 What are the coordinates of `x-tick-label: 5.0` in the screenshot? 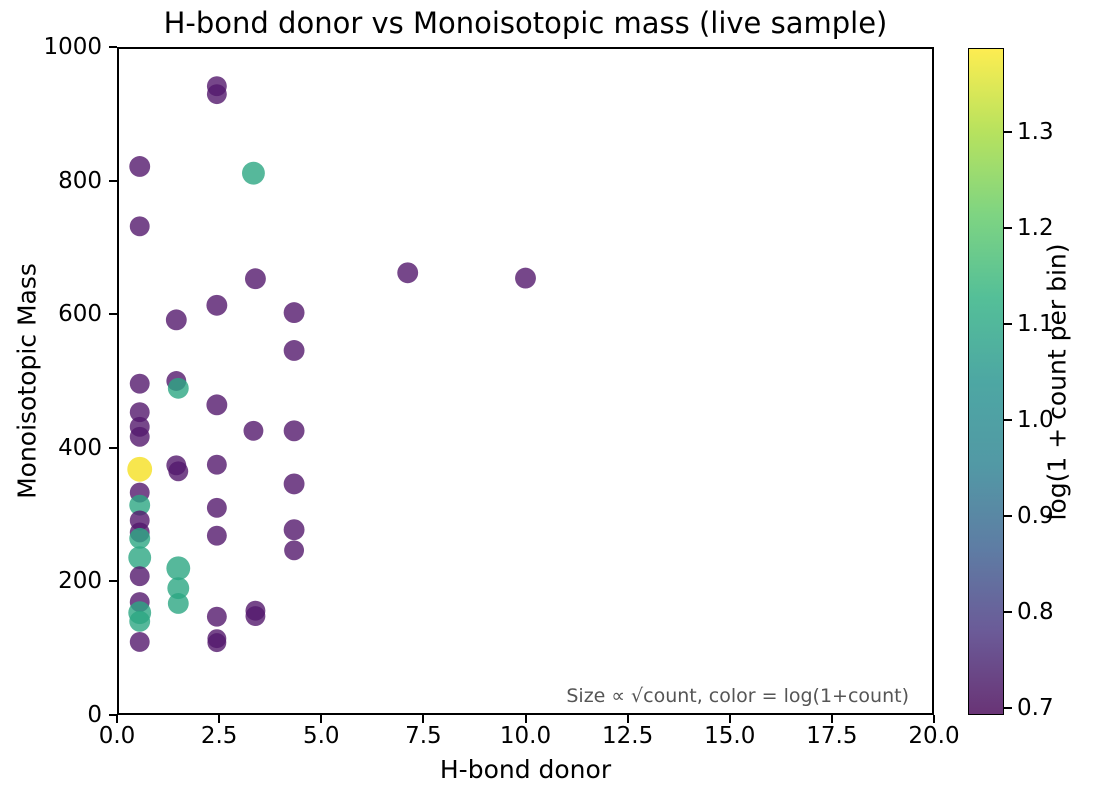 It's located at (321, 736).